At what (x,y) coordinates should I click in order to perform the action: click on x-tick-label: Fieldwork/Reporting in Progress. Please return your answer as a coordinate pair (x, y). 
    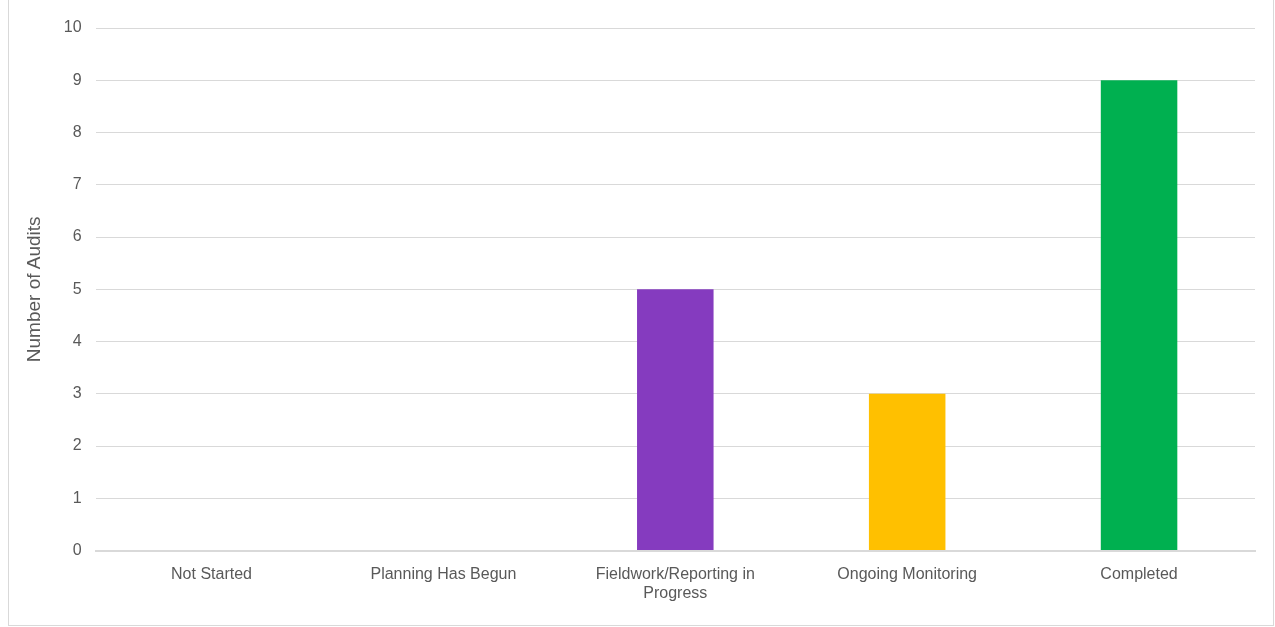
    Looking at the image, I should click on (675, 582).